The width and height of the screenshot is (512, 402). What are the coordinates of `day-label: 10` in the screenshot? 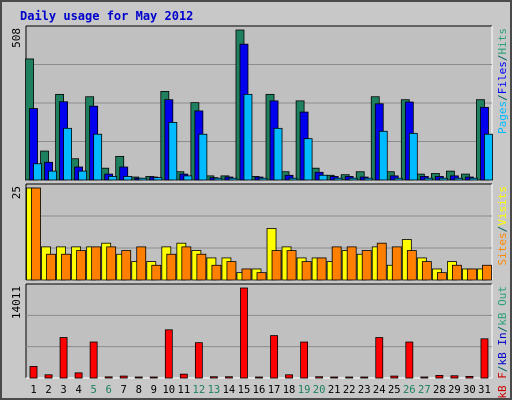 It's located at (168, 390).